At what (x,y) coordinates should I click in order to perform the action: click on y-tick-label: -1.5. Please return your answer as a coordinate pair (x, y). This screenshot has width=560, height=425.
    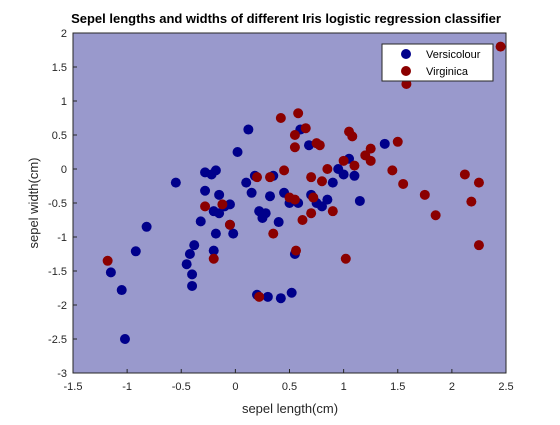
    Looking at the image, I should click on (57, 272).